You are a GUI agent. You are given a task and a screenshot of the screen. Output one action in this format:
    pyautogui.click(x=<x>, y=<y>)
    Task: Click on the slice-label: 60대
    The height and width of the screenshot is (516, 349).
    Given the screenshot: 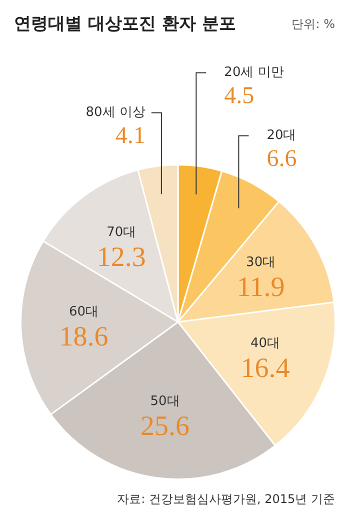 What is the action you would take?
    pyautogui.click(x=83, y=312)
    